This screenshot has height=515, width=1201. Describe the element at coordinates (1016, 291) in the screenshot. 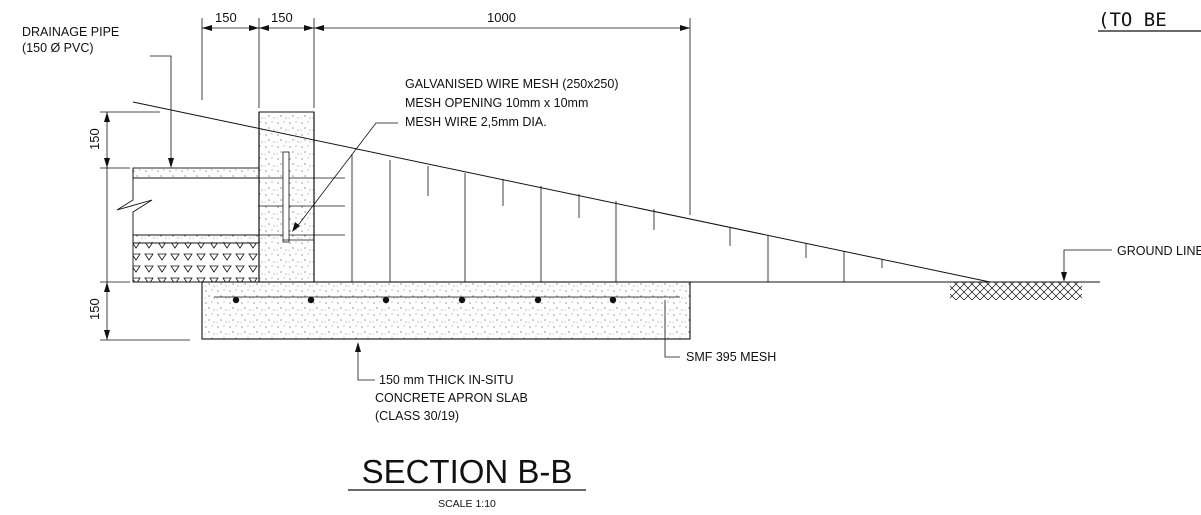

I see `ground-hatch` at that location.